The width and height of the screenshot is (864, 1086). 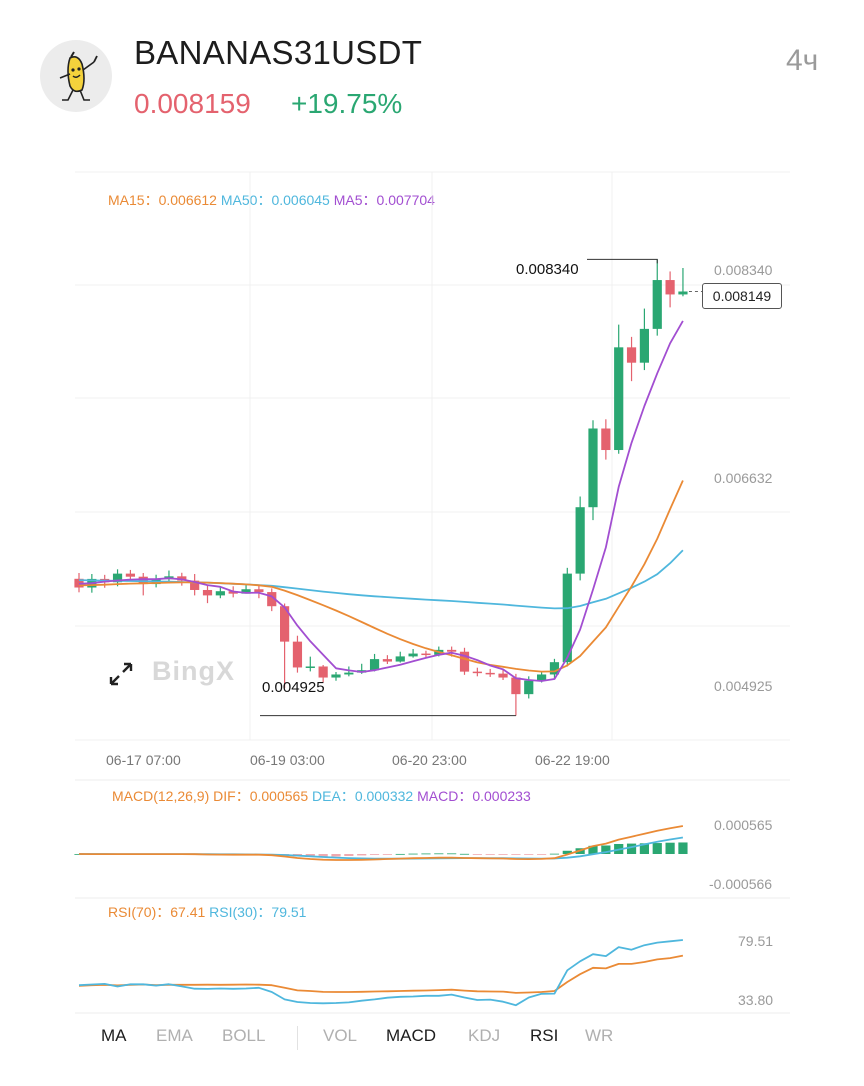 What do you see at coordinates (333, 796) in the screenshot?
I see `dea-label: DEA：` at bounding box center [333, 796].